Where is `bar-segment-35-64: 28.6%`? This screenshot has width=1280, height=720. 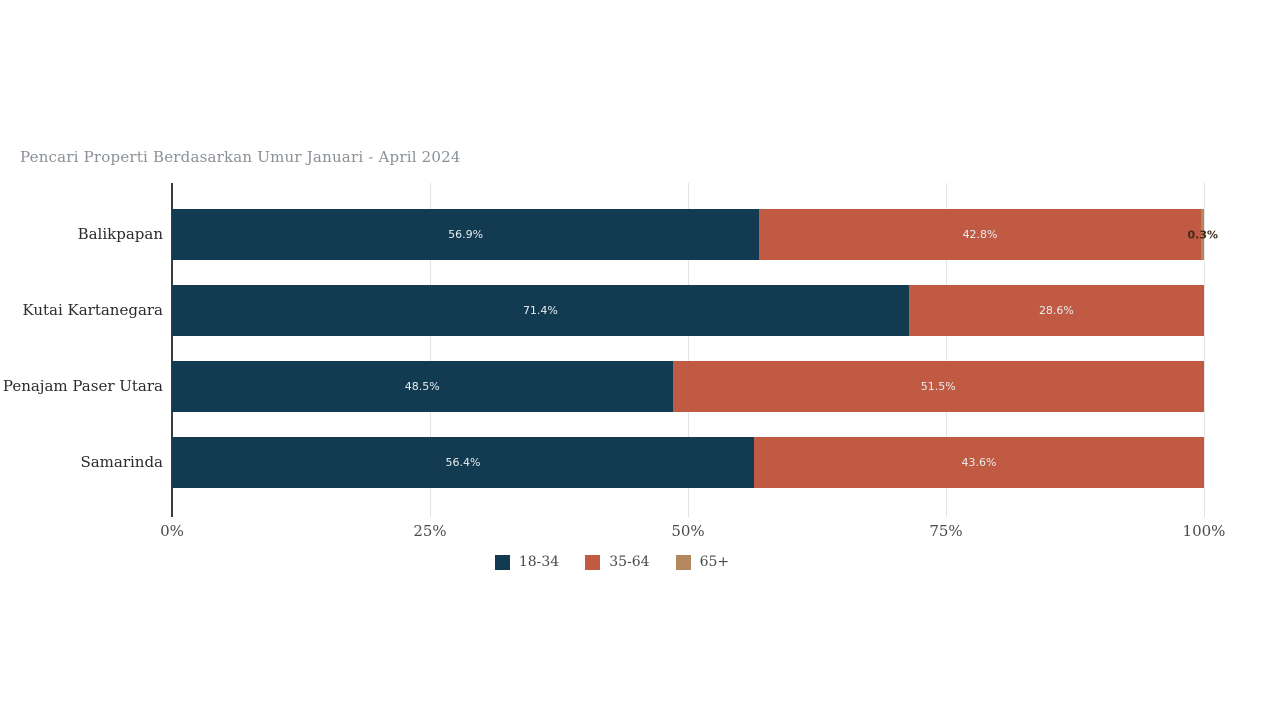 bar-segment-35-64: 28.6% is located at coordinates (1056, 310).